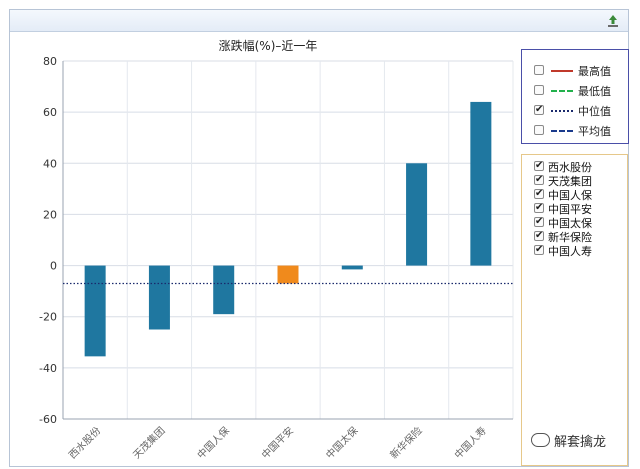 Image resolution: width=640 pixels, height=469 pixels. Describe the element at coordinates (575, 91) in the screenshot. I see `legend-item-min: 最低值` at that location.